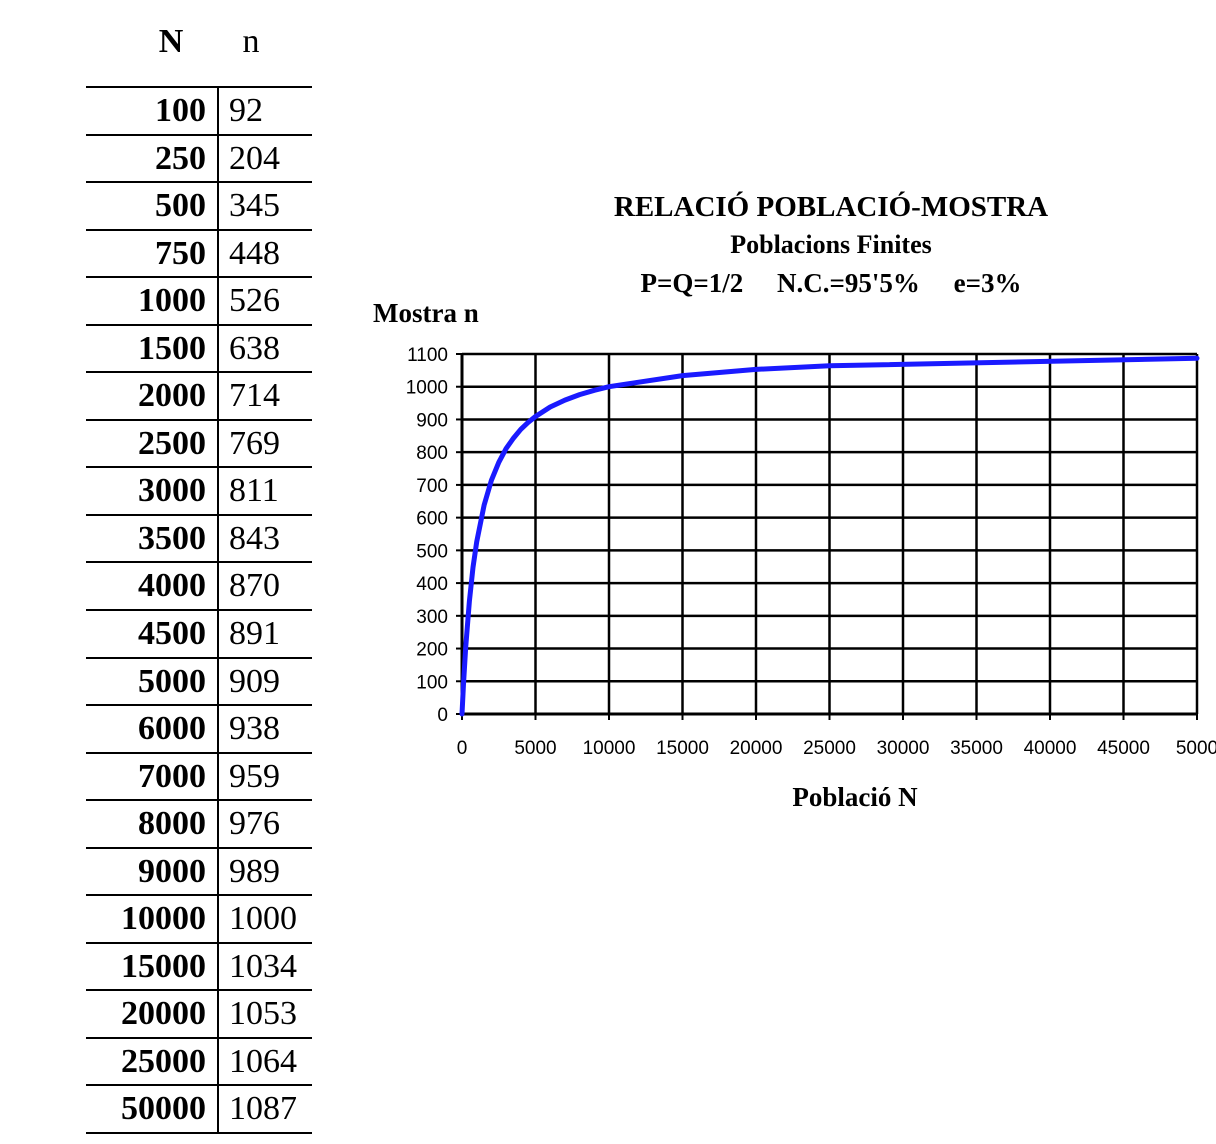  I want to click on x-axis-label: Població N, so click(855, 797).